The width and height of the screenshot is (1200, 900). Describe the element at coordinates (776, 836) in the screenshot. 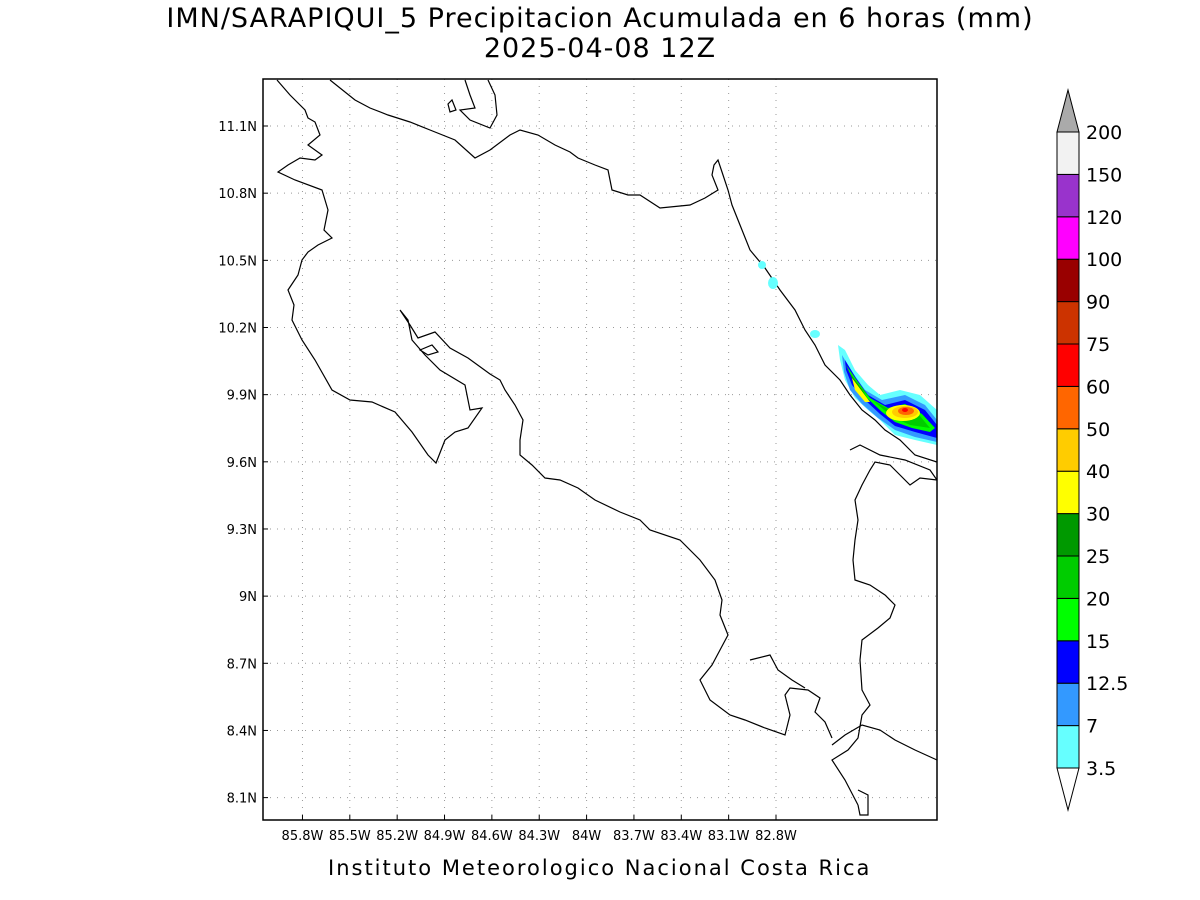

I see `tick-label-lon: 82.8W` at that location.